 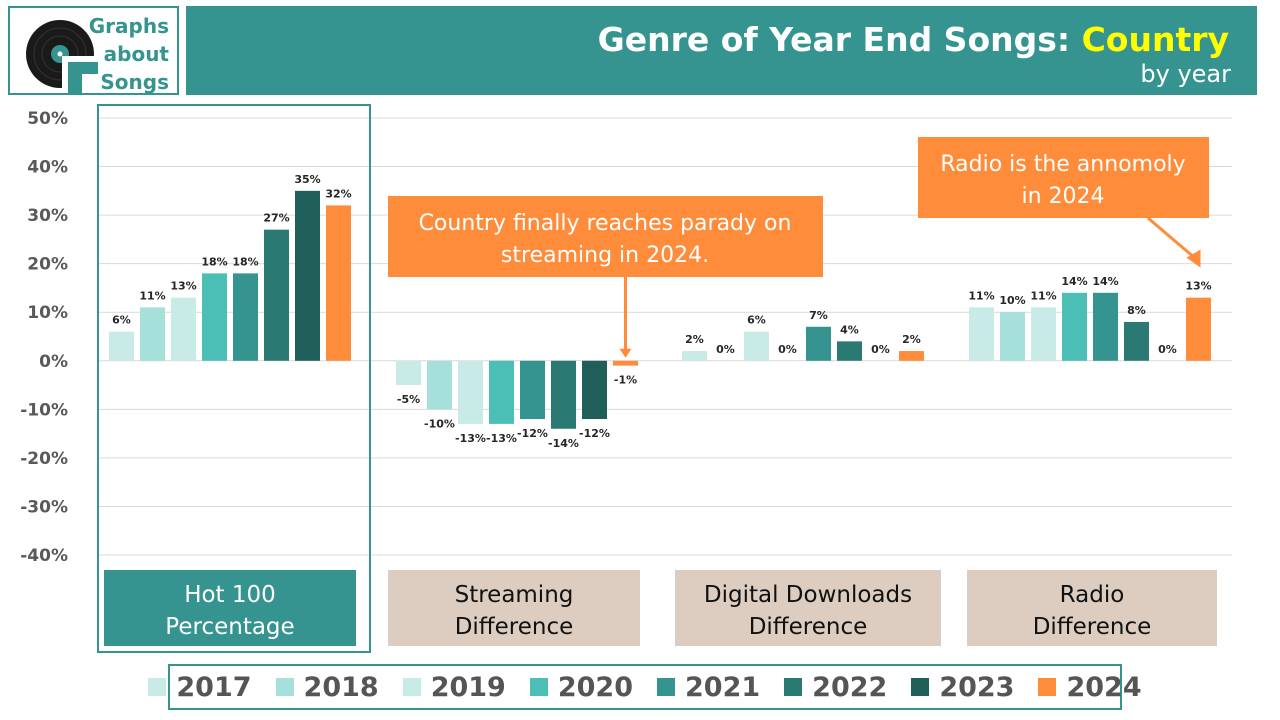 I want to click on legend-label: 2021, so click(x=723, y=687).